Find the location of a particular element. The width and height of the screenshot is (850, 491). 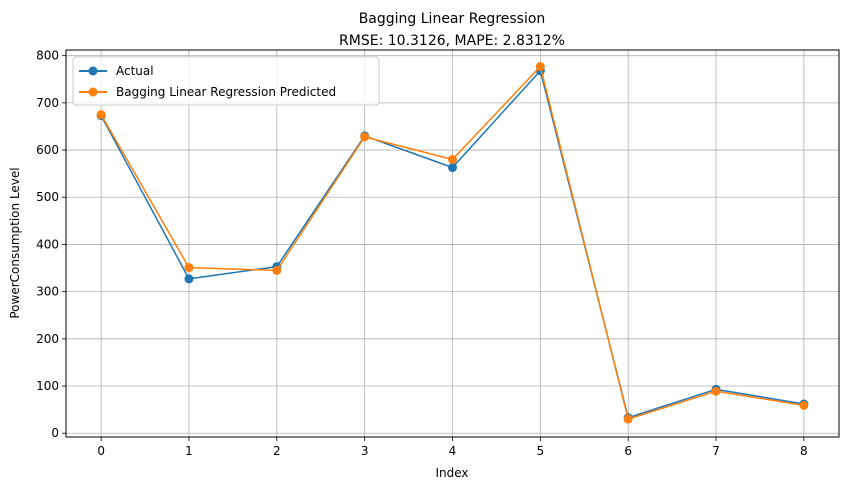

x-tick-label: 5 is located at coordinates (541, 451).